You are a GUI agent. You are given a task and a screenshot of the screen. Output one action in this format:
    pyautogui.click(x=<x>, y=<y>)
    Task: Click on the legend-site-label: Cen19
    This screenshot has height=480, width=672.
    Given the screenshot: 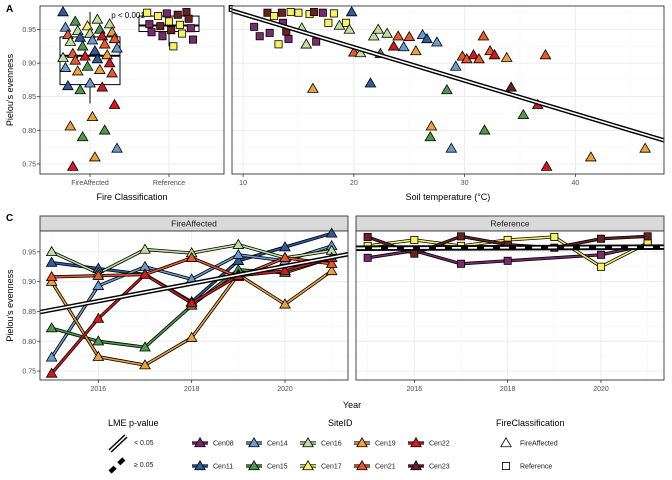 What is the action you would take?
    pyautogui.click(x=385, y=444)
    